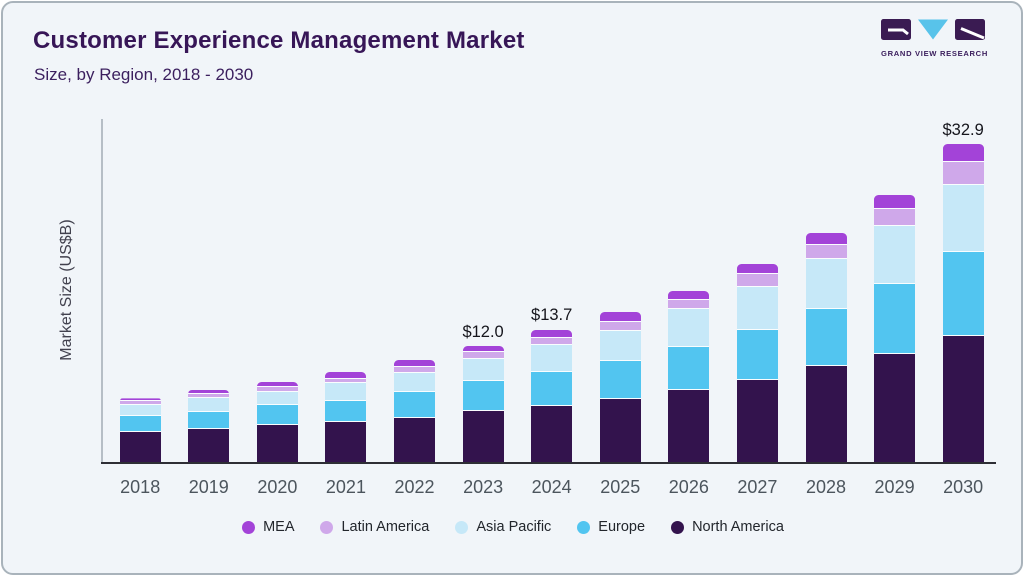 The image size is (1024, 576). What do you see at coordinates (483, 331) in the screenshot?
I see `bar-total-label: $12.0` at bounding box center [483, 331].